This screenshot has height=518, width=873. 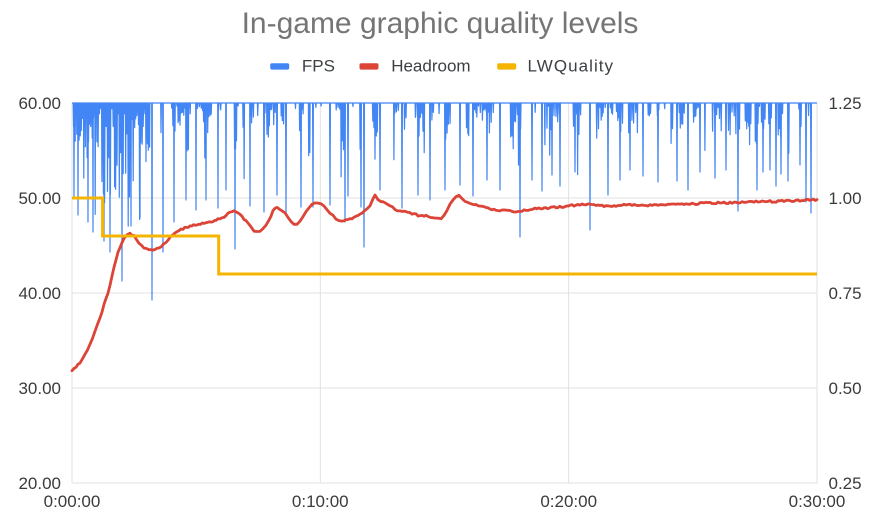 What do you see at coordinates (571, 65) in the screenshot?
I see `svg-text: LWQuality` at bounding box center [571, 65].